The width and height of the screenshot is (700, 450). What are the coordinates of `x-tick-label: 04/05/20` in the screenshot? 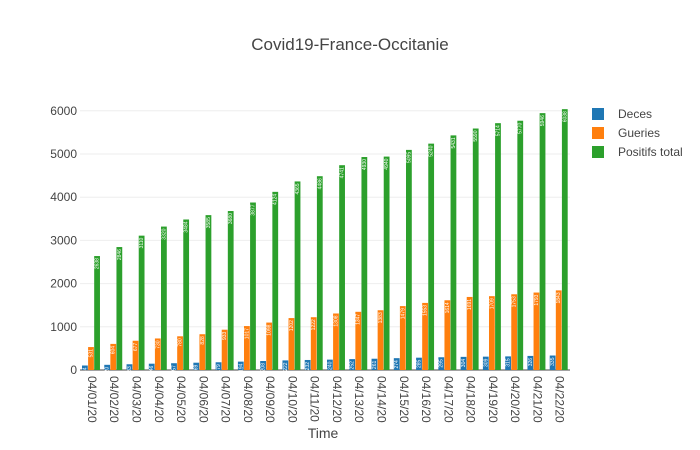 It's located at (181, 399).